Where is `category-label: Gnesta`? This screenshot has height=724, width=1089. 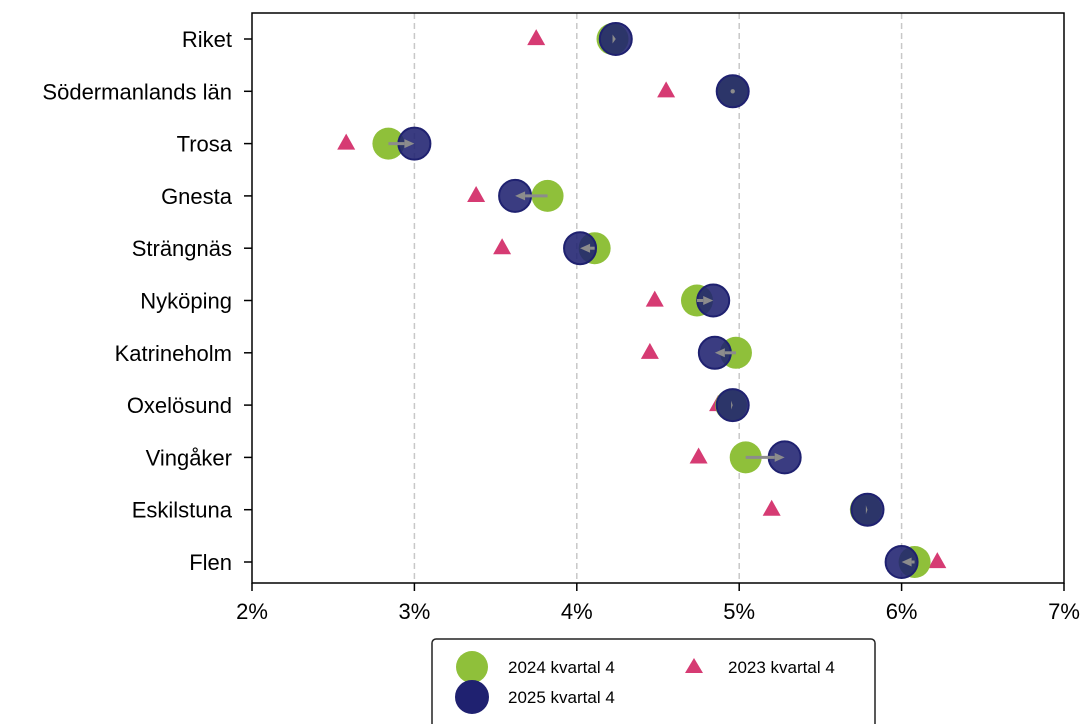
category-label: Gnesta is located at coordinates (197, 196).